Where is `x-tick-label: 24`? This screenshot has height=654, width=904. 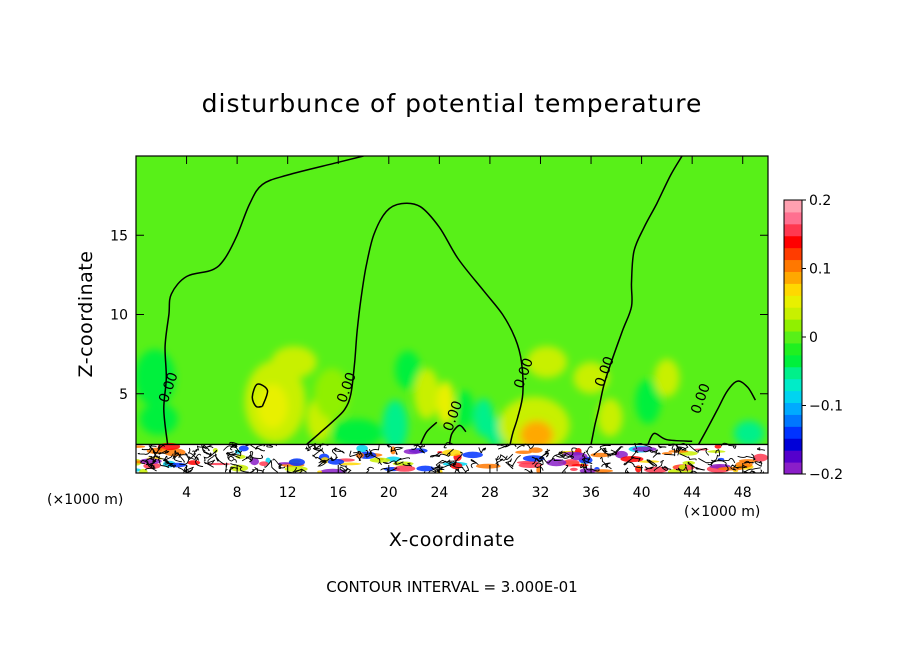
x-tick-label: 24 is located at coordinates (439, 493).